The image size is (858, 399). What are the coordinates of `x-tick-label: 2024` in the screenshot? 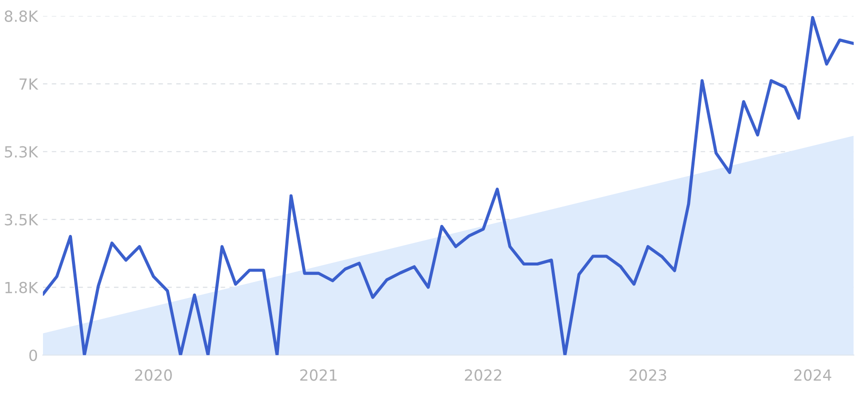 It's located at (813, 375).